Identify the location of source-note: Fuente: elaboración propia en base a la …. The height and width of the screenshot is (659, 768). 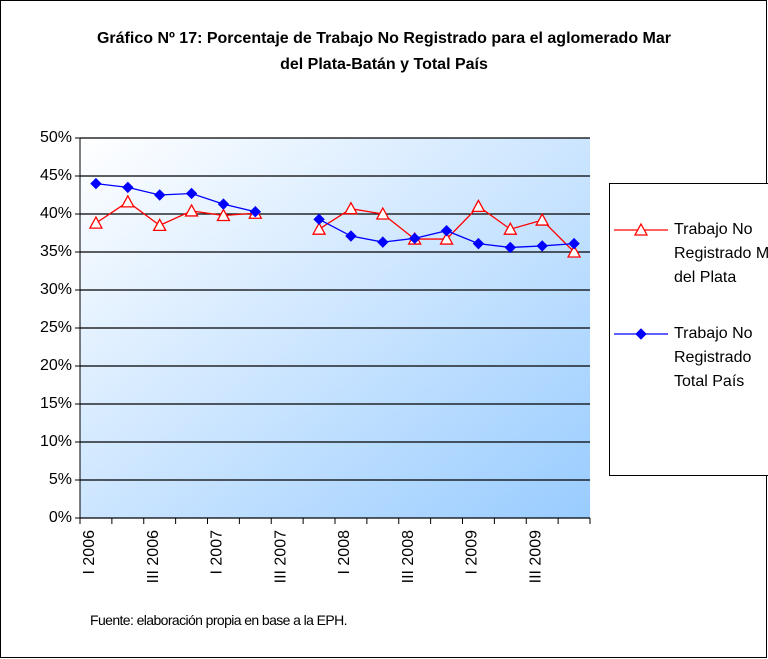
(219, 620).